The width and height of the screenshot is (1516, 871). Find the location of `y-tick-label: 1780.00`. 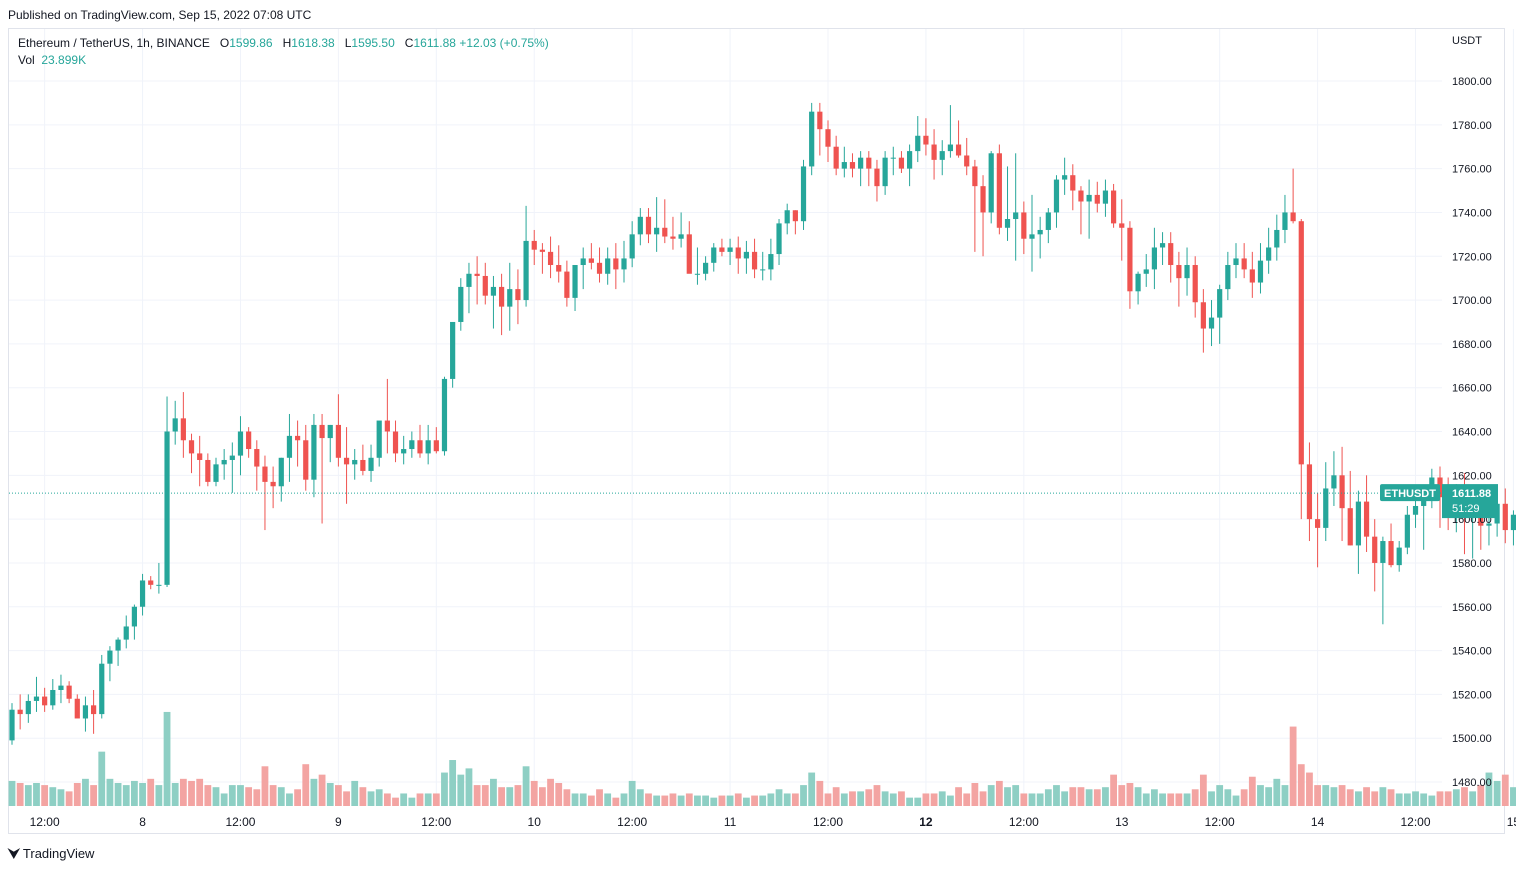

y-tick-label: 1780.00 is located at coordinates (1472, 126).